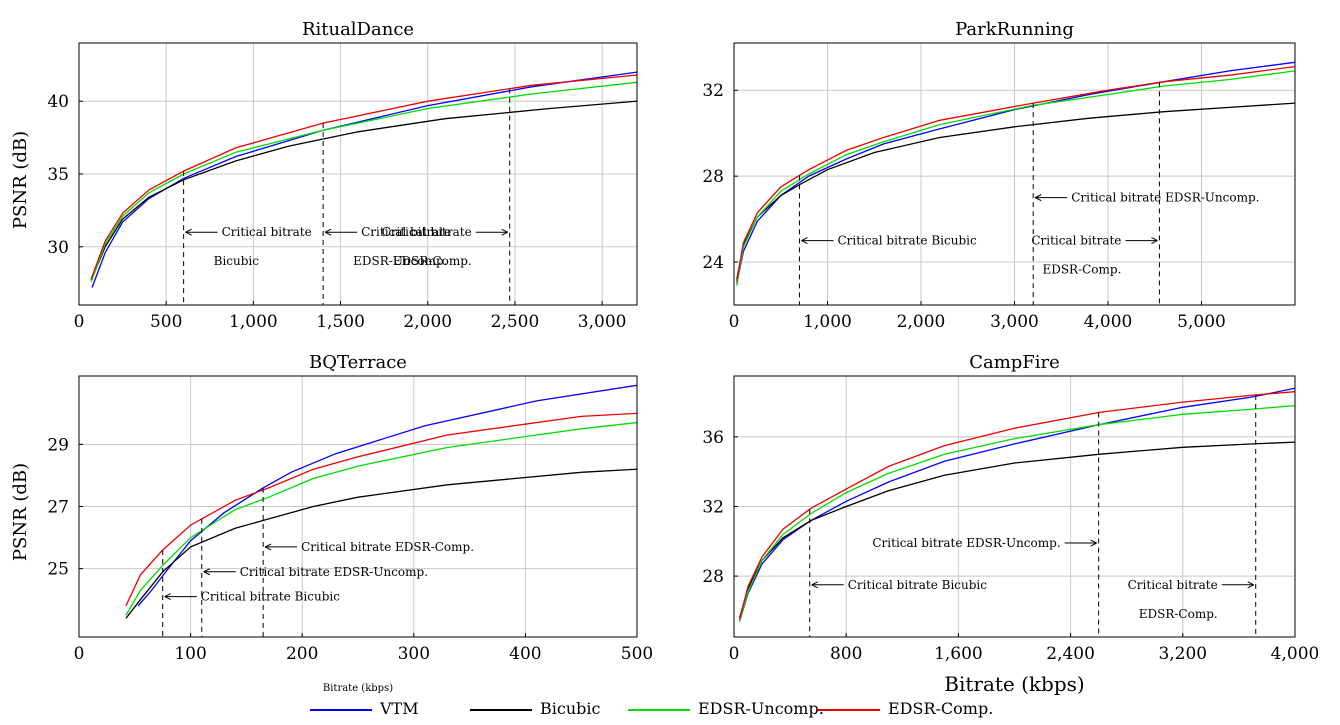 The height and width of the screenshot is (725, 1340). Describe the element at coordinates (1014, 29) in the screenshot. I see `chart-title: ParkRunning` at that location.